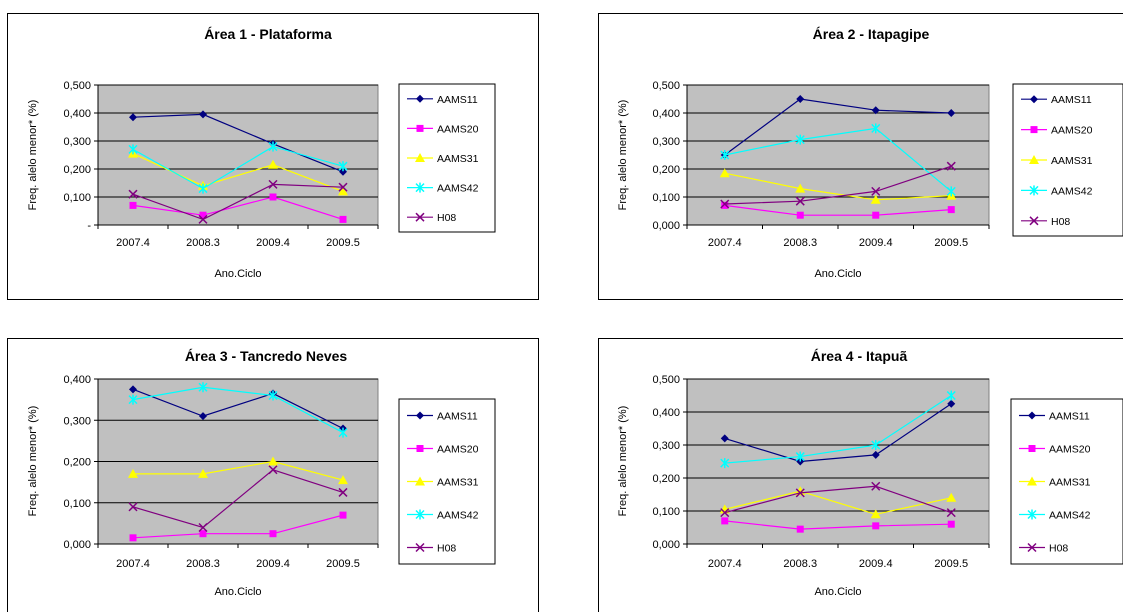  Describe the element at coordinates (666, 114) in the screenshot. I see `y-tick-label: 0,400` at that location.